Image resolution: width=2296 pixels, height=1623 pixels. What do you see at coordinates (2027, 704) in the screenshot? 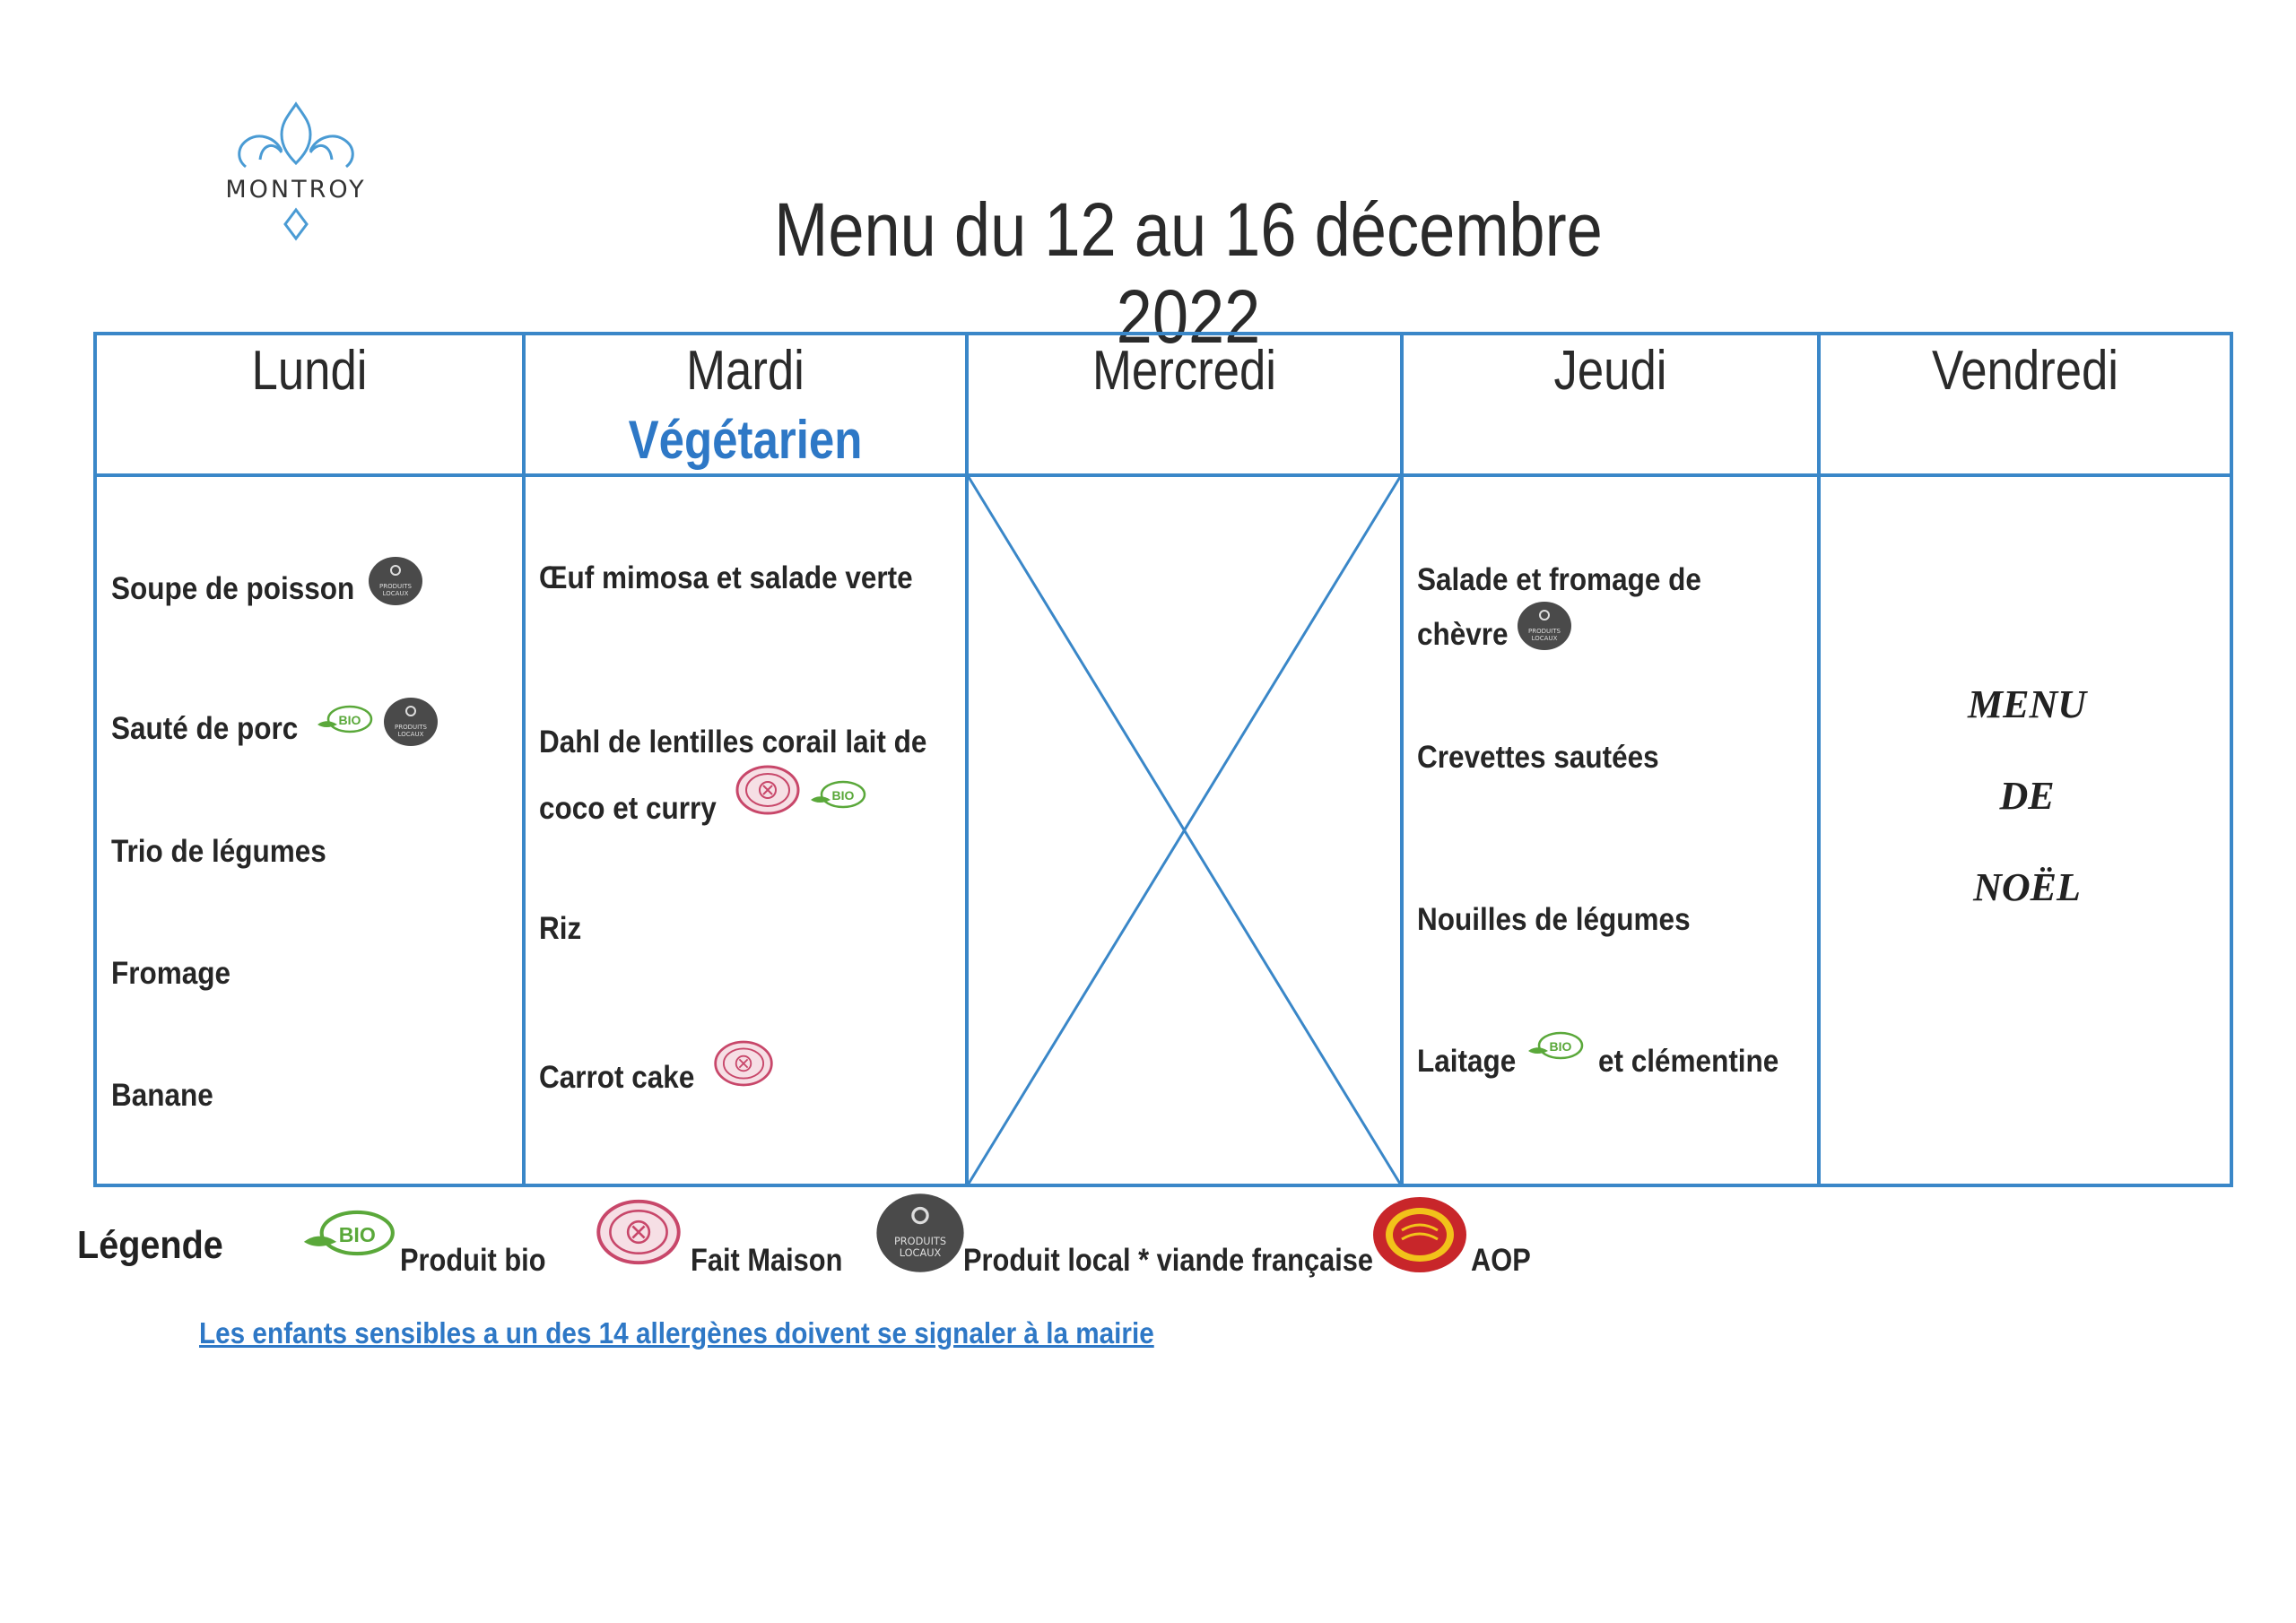
I see `menu-de-noel-line: MENU` at bounding box center [2027, 704].